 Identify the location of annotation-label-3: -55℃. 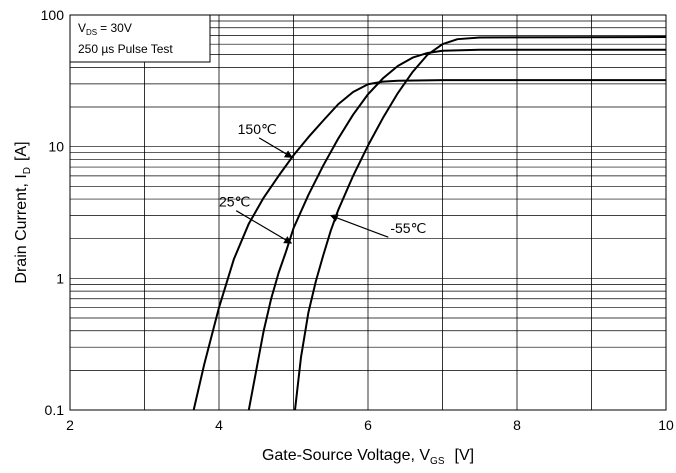
(408, 228).